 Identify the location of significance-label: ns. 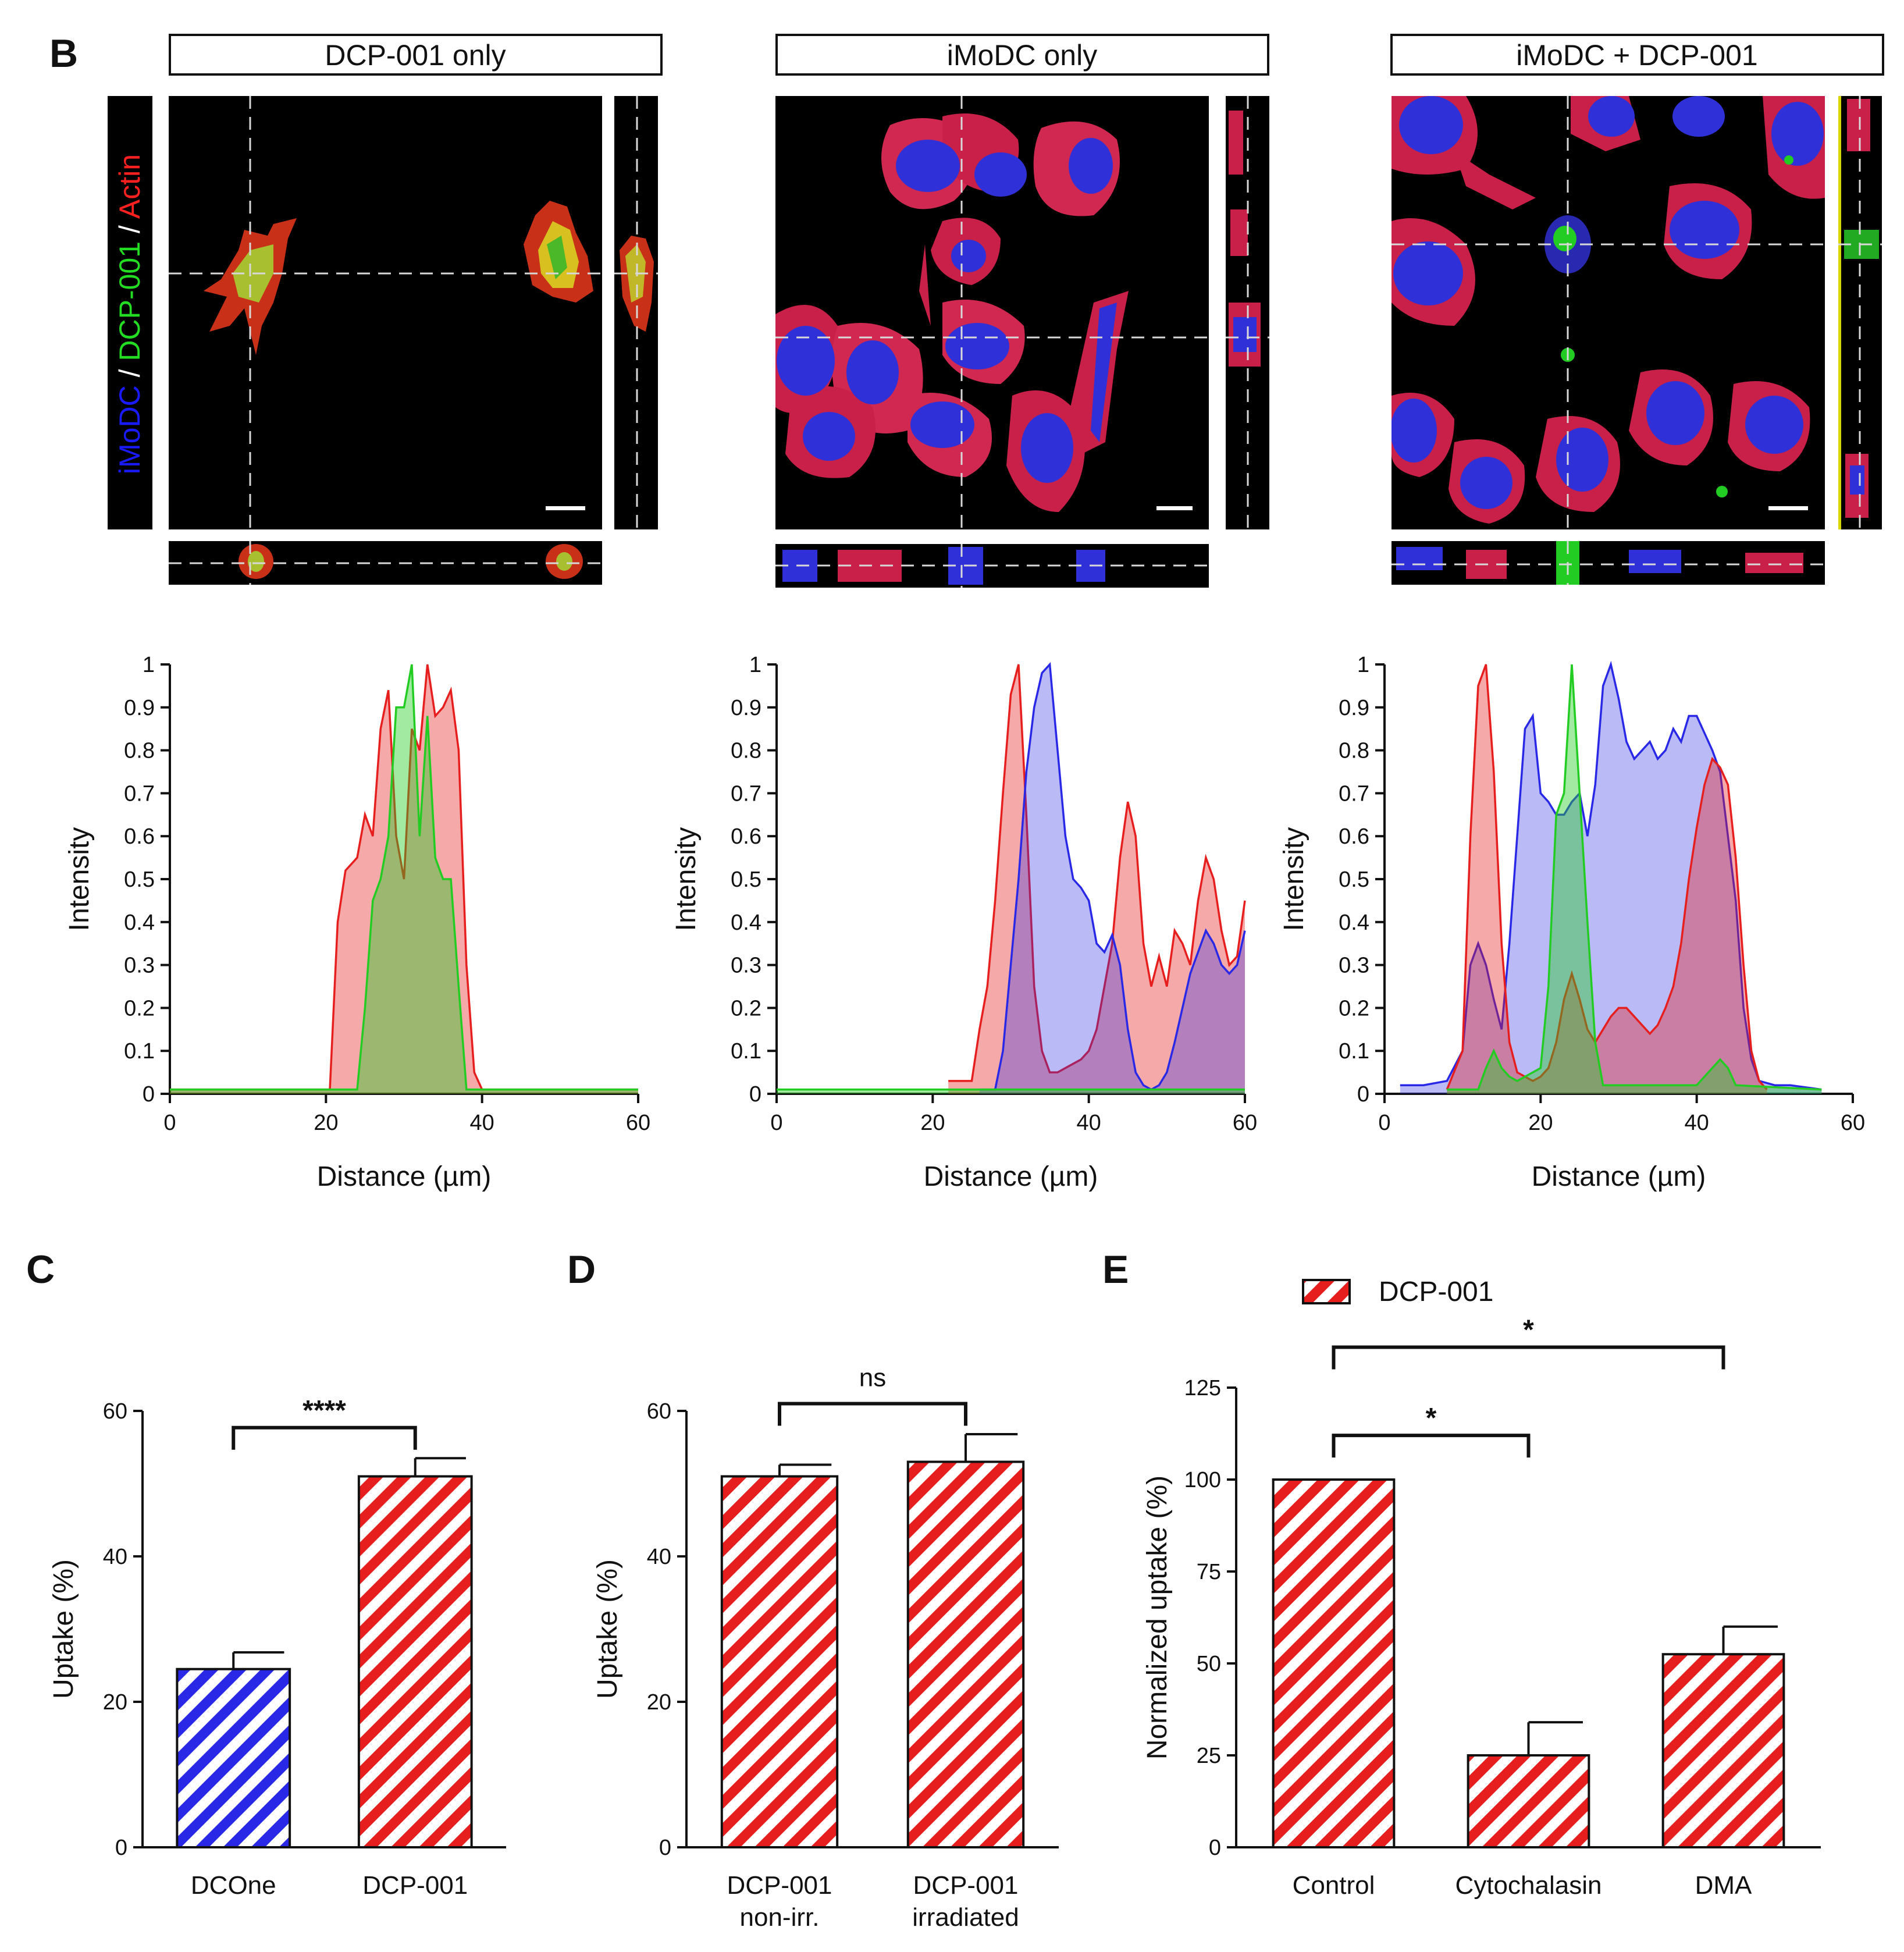
(872, 1378).